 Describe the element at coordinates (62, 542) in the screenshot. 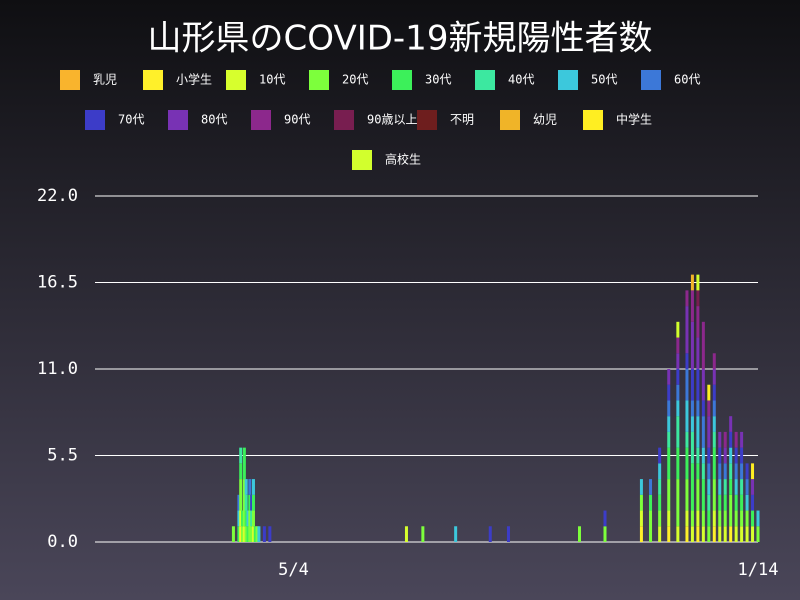

I see `y-tick-label: 0.0` at that location.